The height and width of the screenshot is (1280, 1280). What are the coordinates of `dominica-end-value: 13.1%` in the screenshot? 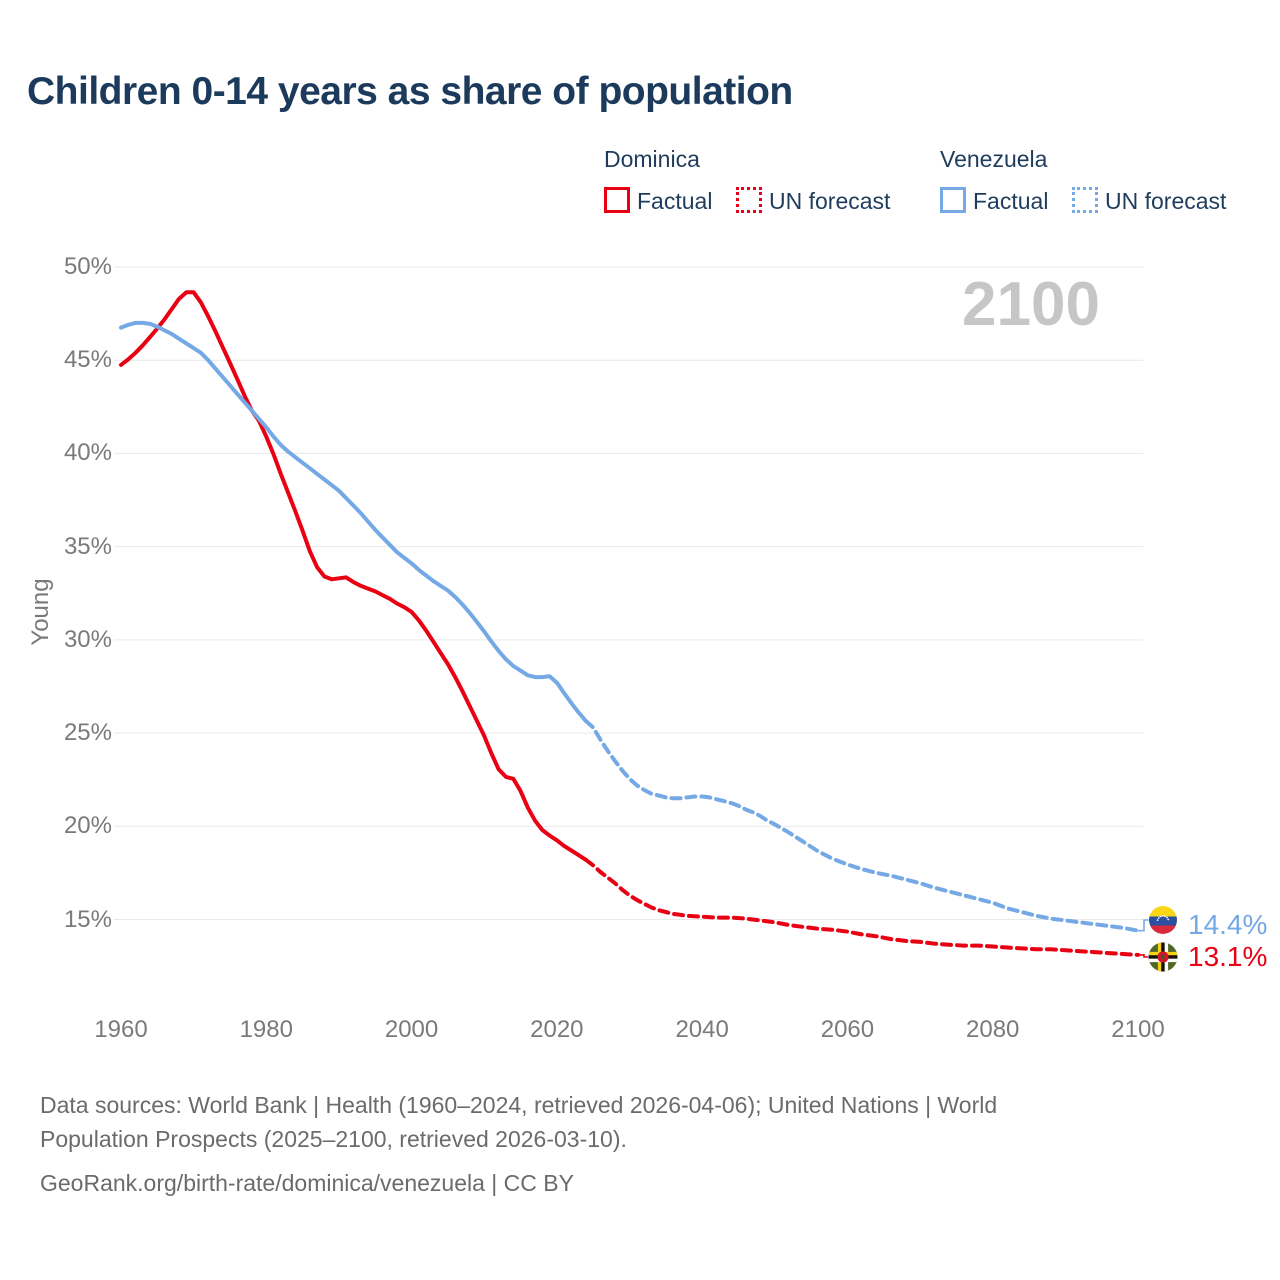 It's located at (1228, 956).